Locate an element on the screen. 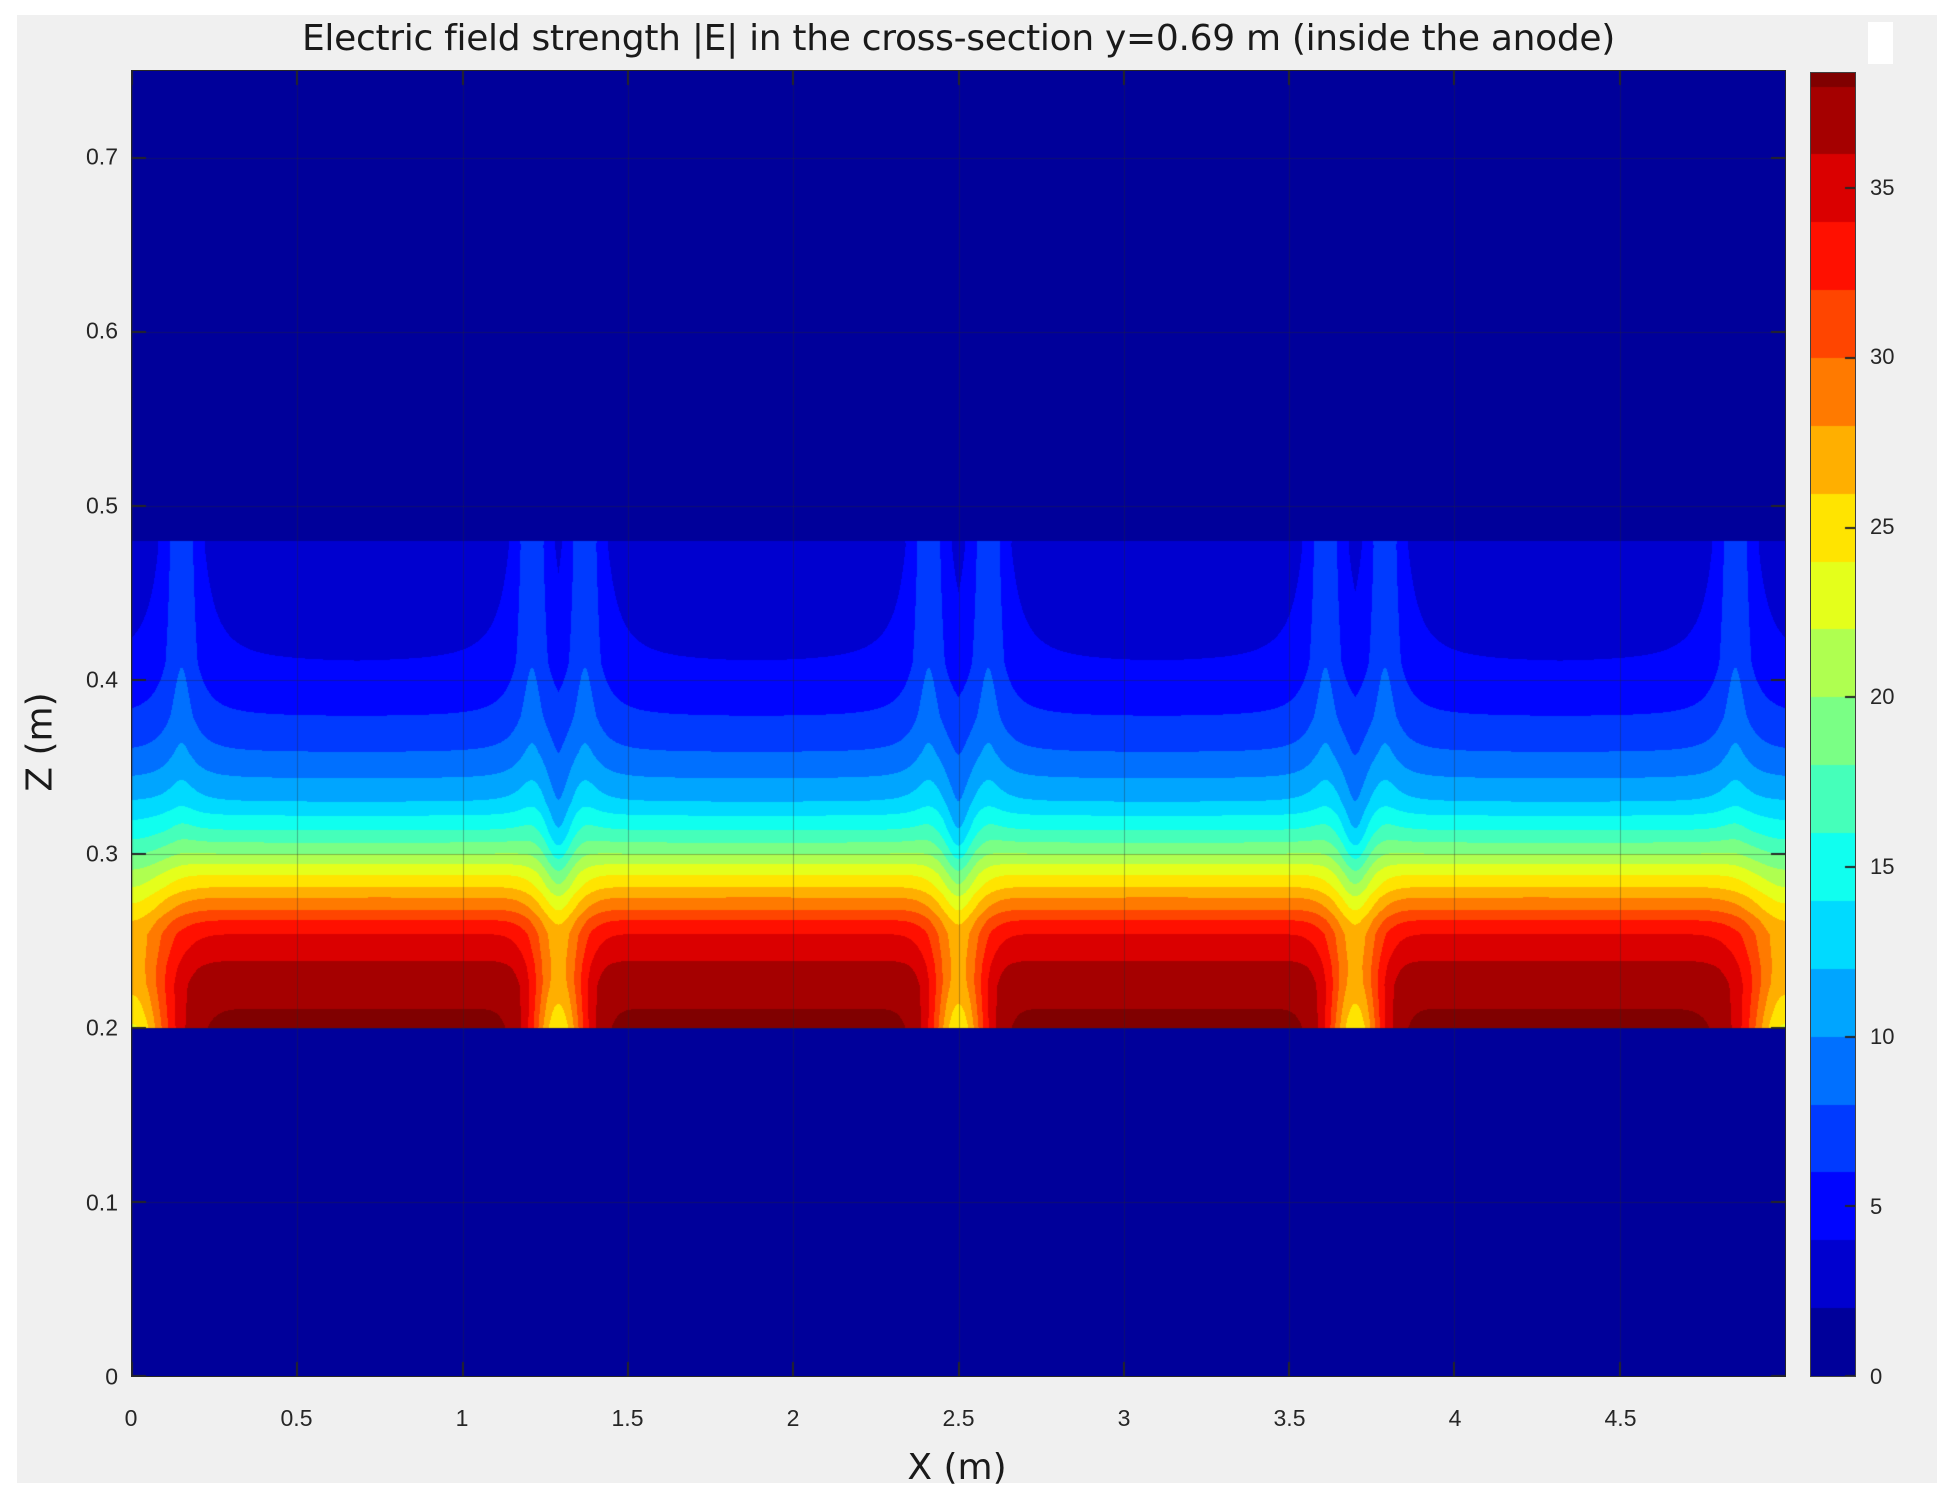  y-tick-label: 0.6 is located at coordinates (102, 330).